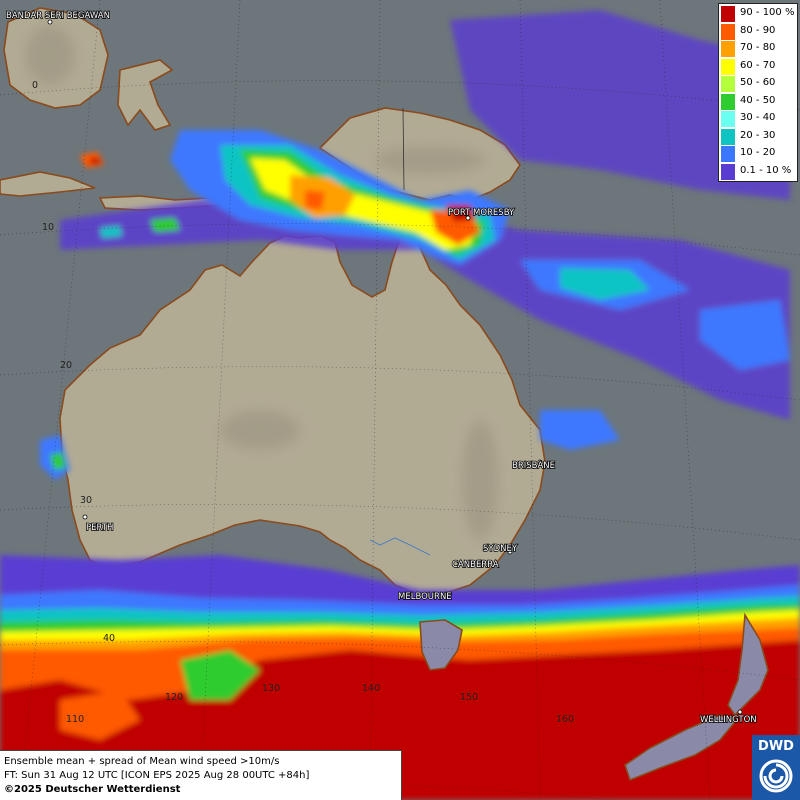 This screenshot has width=800, height=800. I want to click on legend-label: 60 - 70, so click(758, 65).